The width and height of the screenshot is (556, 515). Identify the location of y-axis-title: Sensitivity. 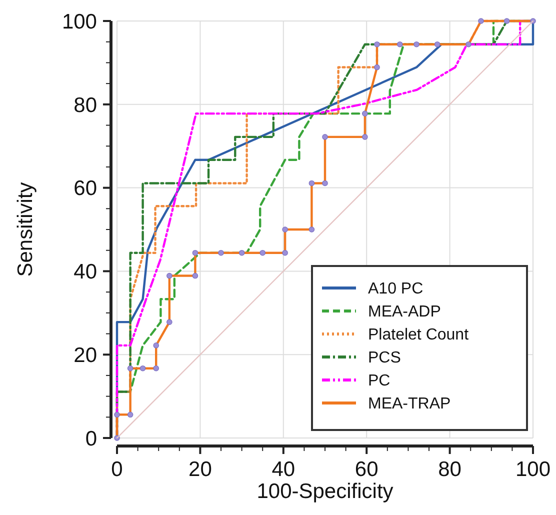
(25, 229).